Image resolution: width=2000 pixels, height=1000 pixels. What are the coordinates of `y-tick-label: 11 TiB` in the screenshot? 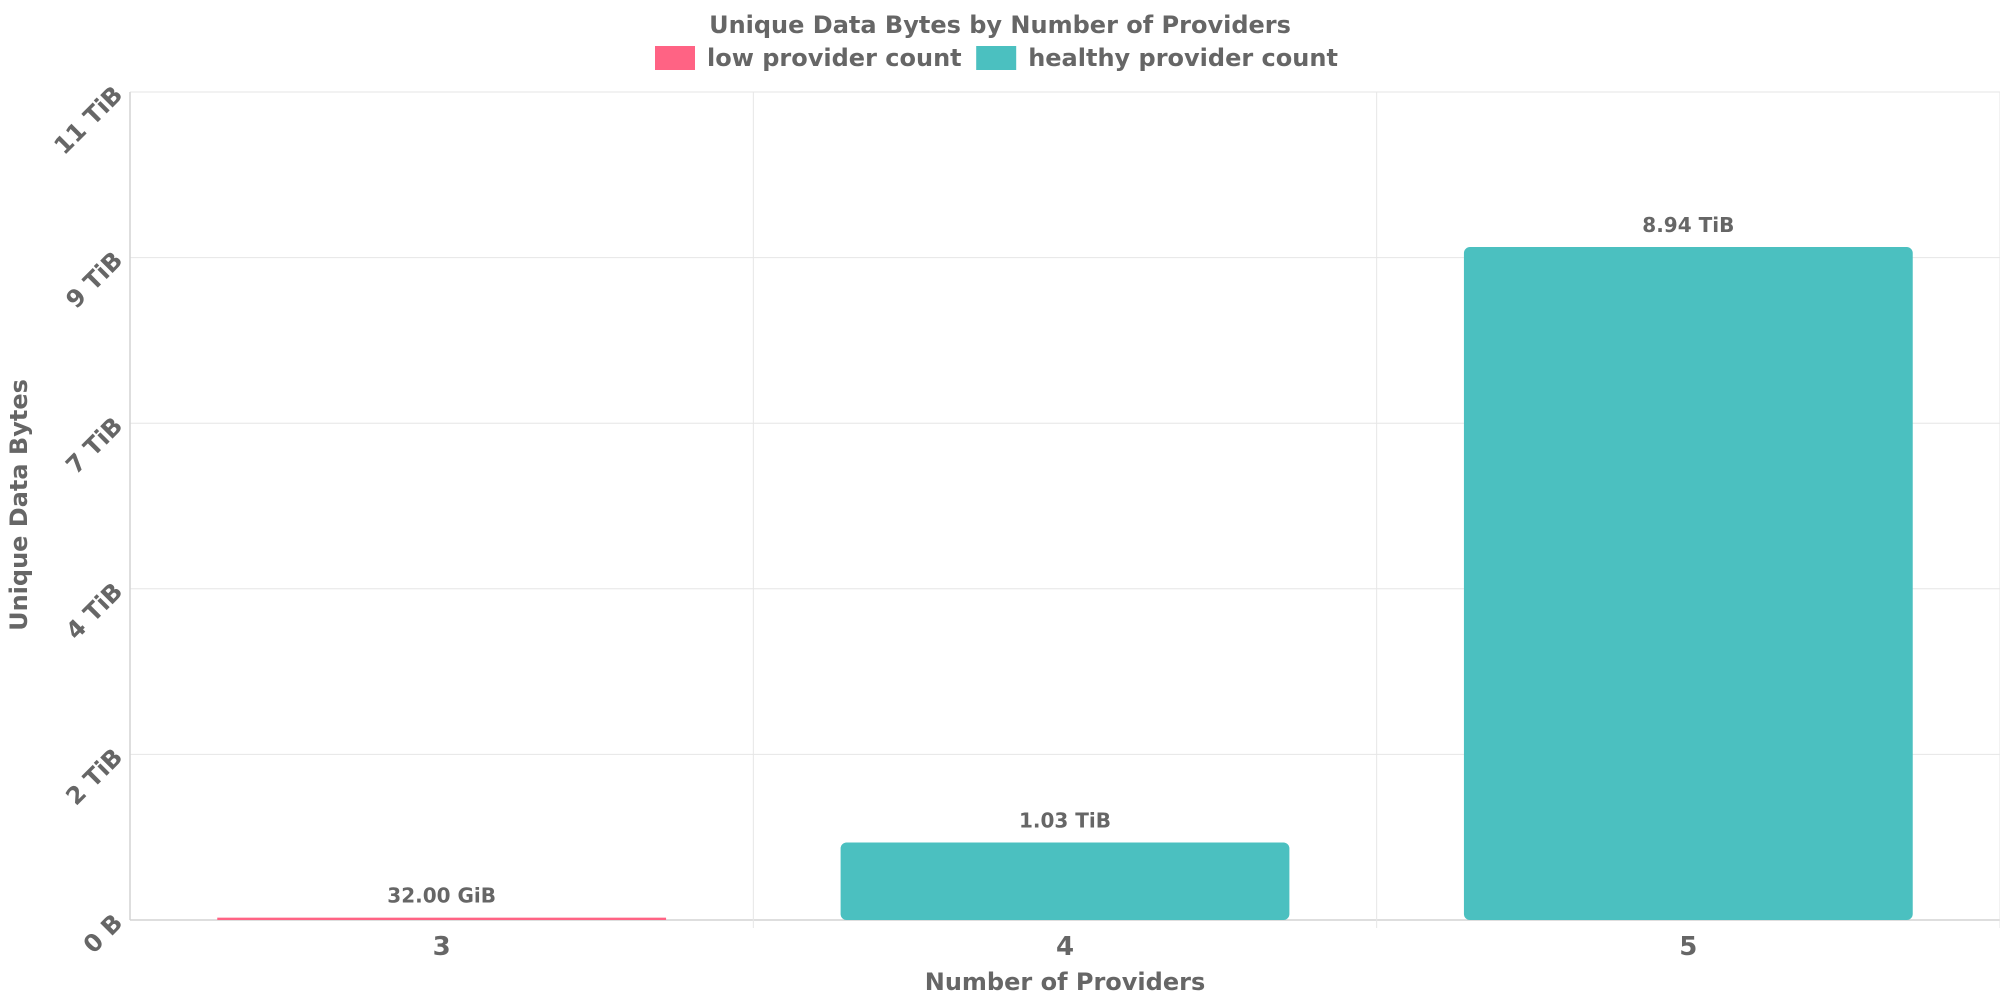 It's located at (89, 120).